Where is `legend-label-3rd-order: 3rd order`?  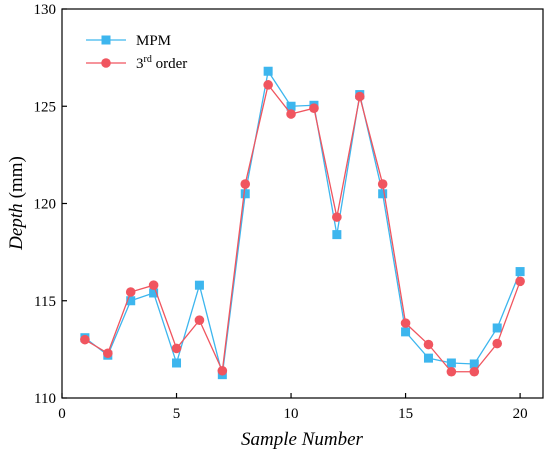
legend-label-3rd-order: 3rd order is located at coordinates (161, 63).